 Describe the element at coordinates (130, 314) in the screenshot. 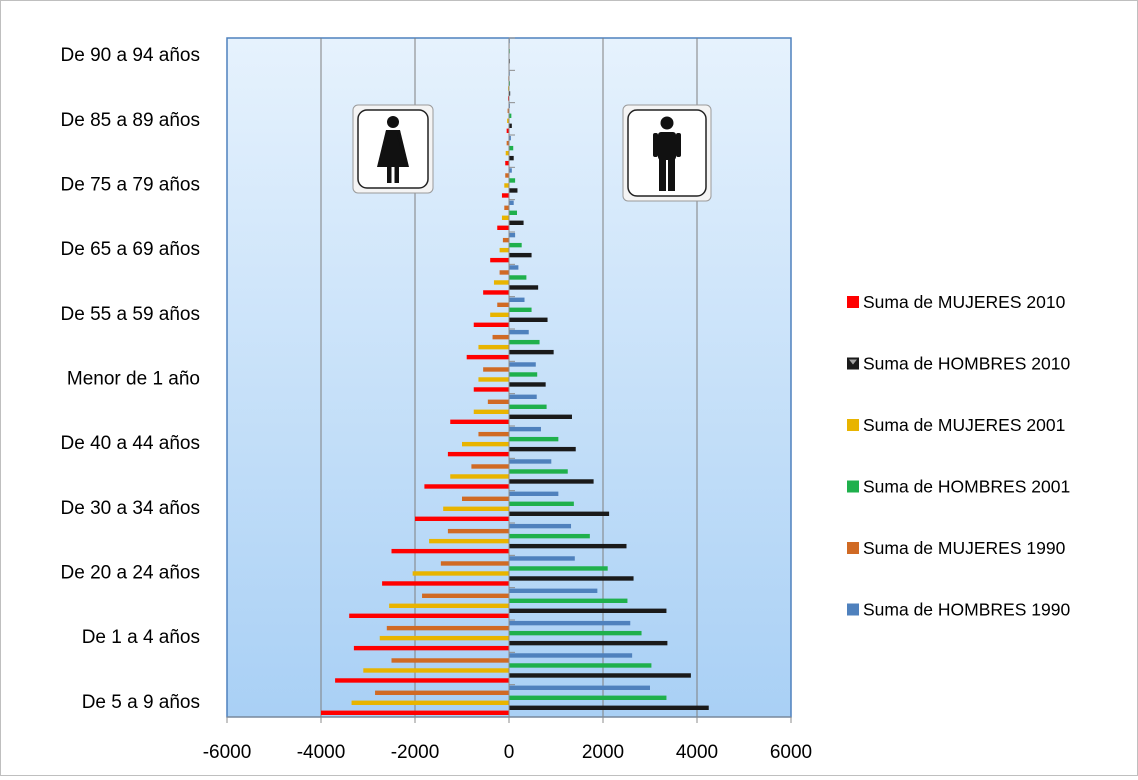

I see `y-tick-label: De 55 a 59 años` at that location.